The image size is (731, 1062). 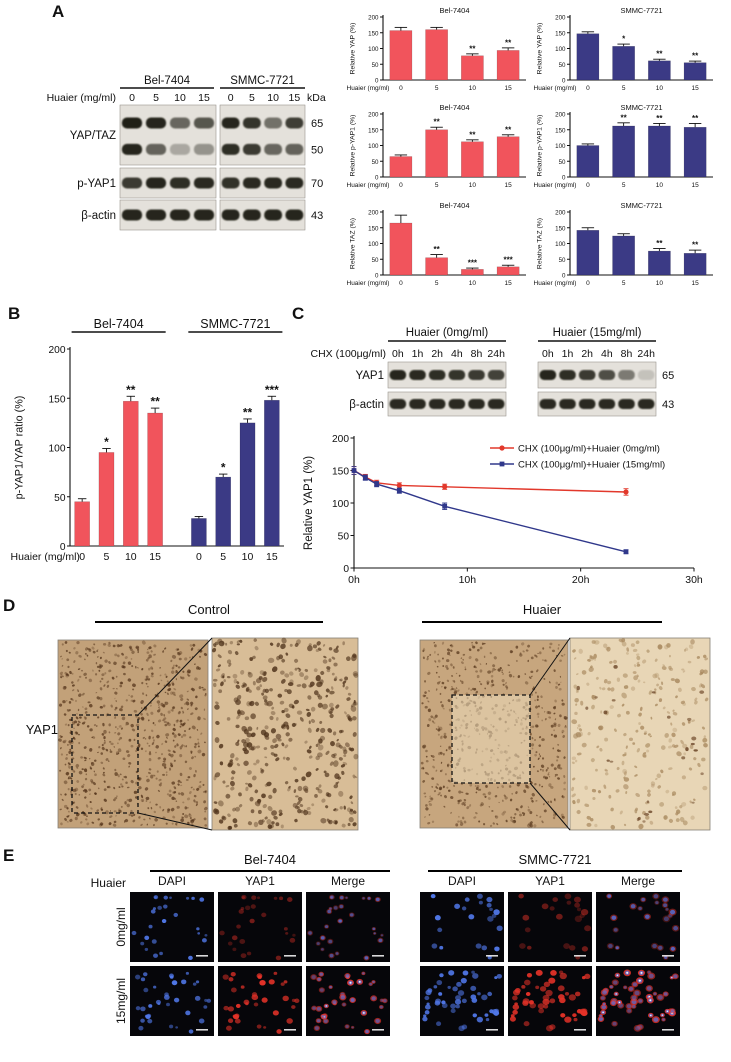 What do you see at coordinates (564, 81) in the screenshot?
I see `y-tick-label: 0` at bounding box center [564, 81].